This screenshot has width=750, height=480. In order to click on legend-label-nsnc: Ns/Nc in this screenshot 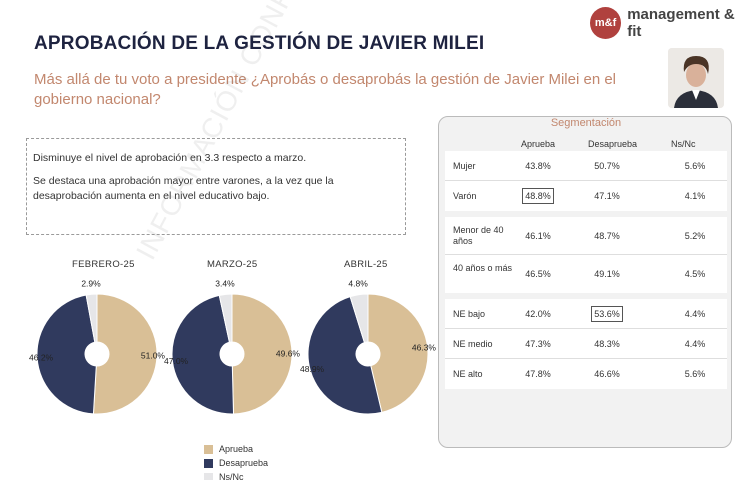, I will do `click(231, 476)`.